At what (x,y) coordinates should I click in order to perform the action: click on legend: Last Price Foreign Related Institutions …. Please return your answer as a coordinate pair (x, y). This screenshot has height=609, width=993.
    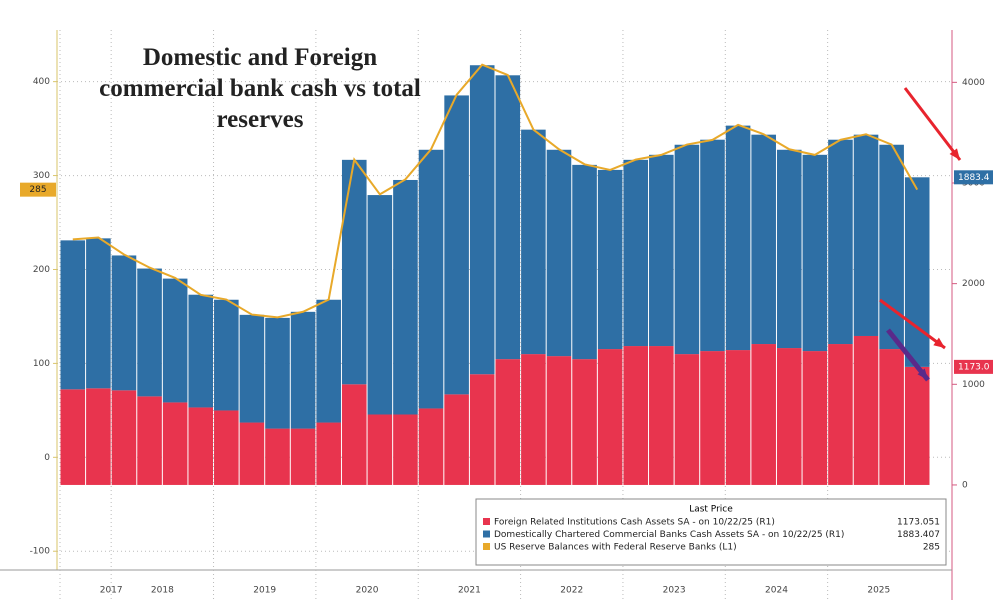
    Looking at the image, I should click on (711, 532).